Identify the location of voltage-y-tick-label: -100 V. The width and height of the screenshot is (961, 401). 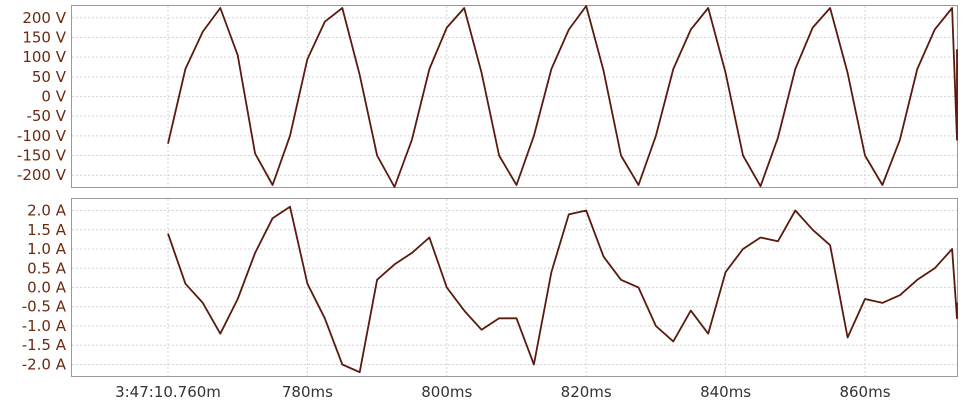
(42, 136).